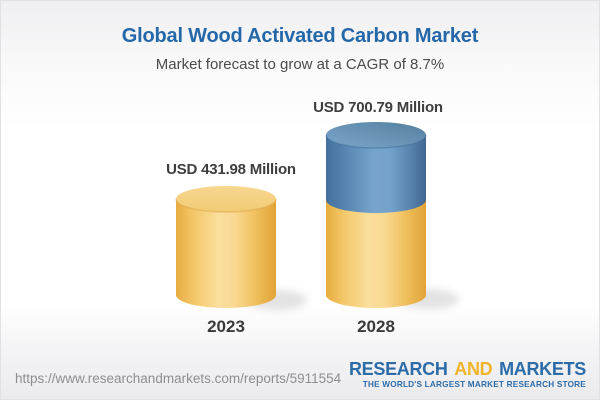 The height and width of the screenshot is (400, 600). I want to click on bar-2028-growth-segment, so click(376, 174).